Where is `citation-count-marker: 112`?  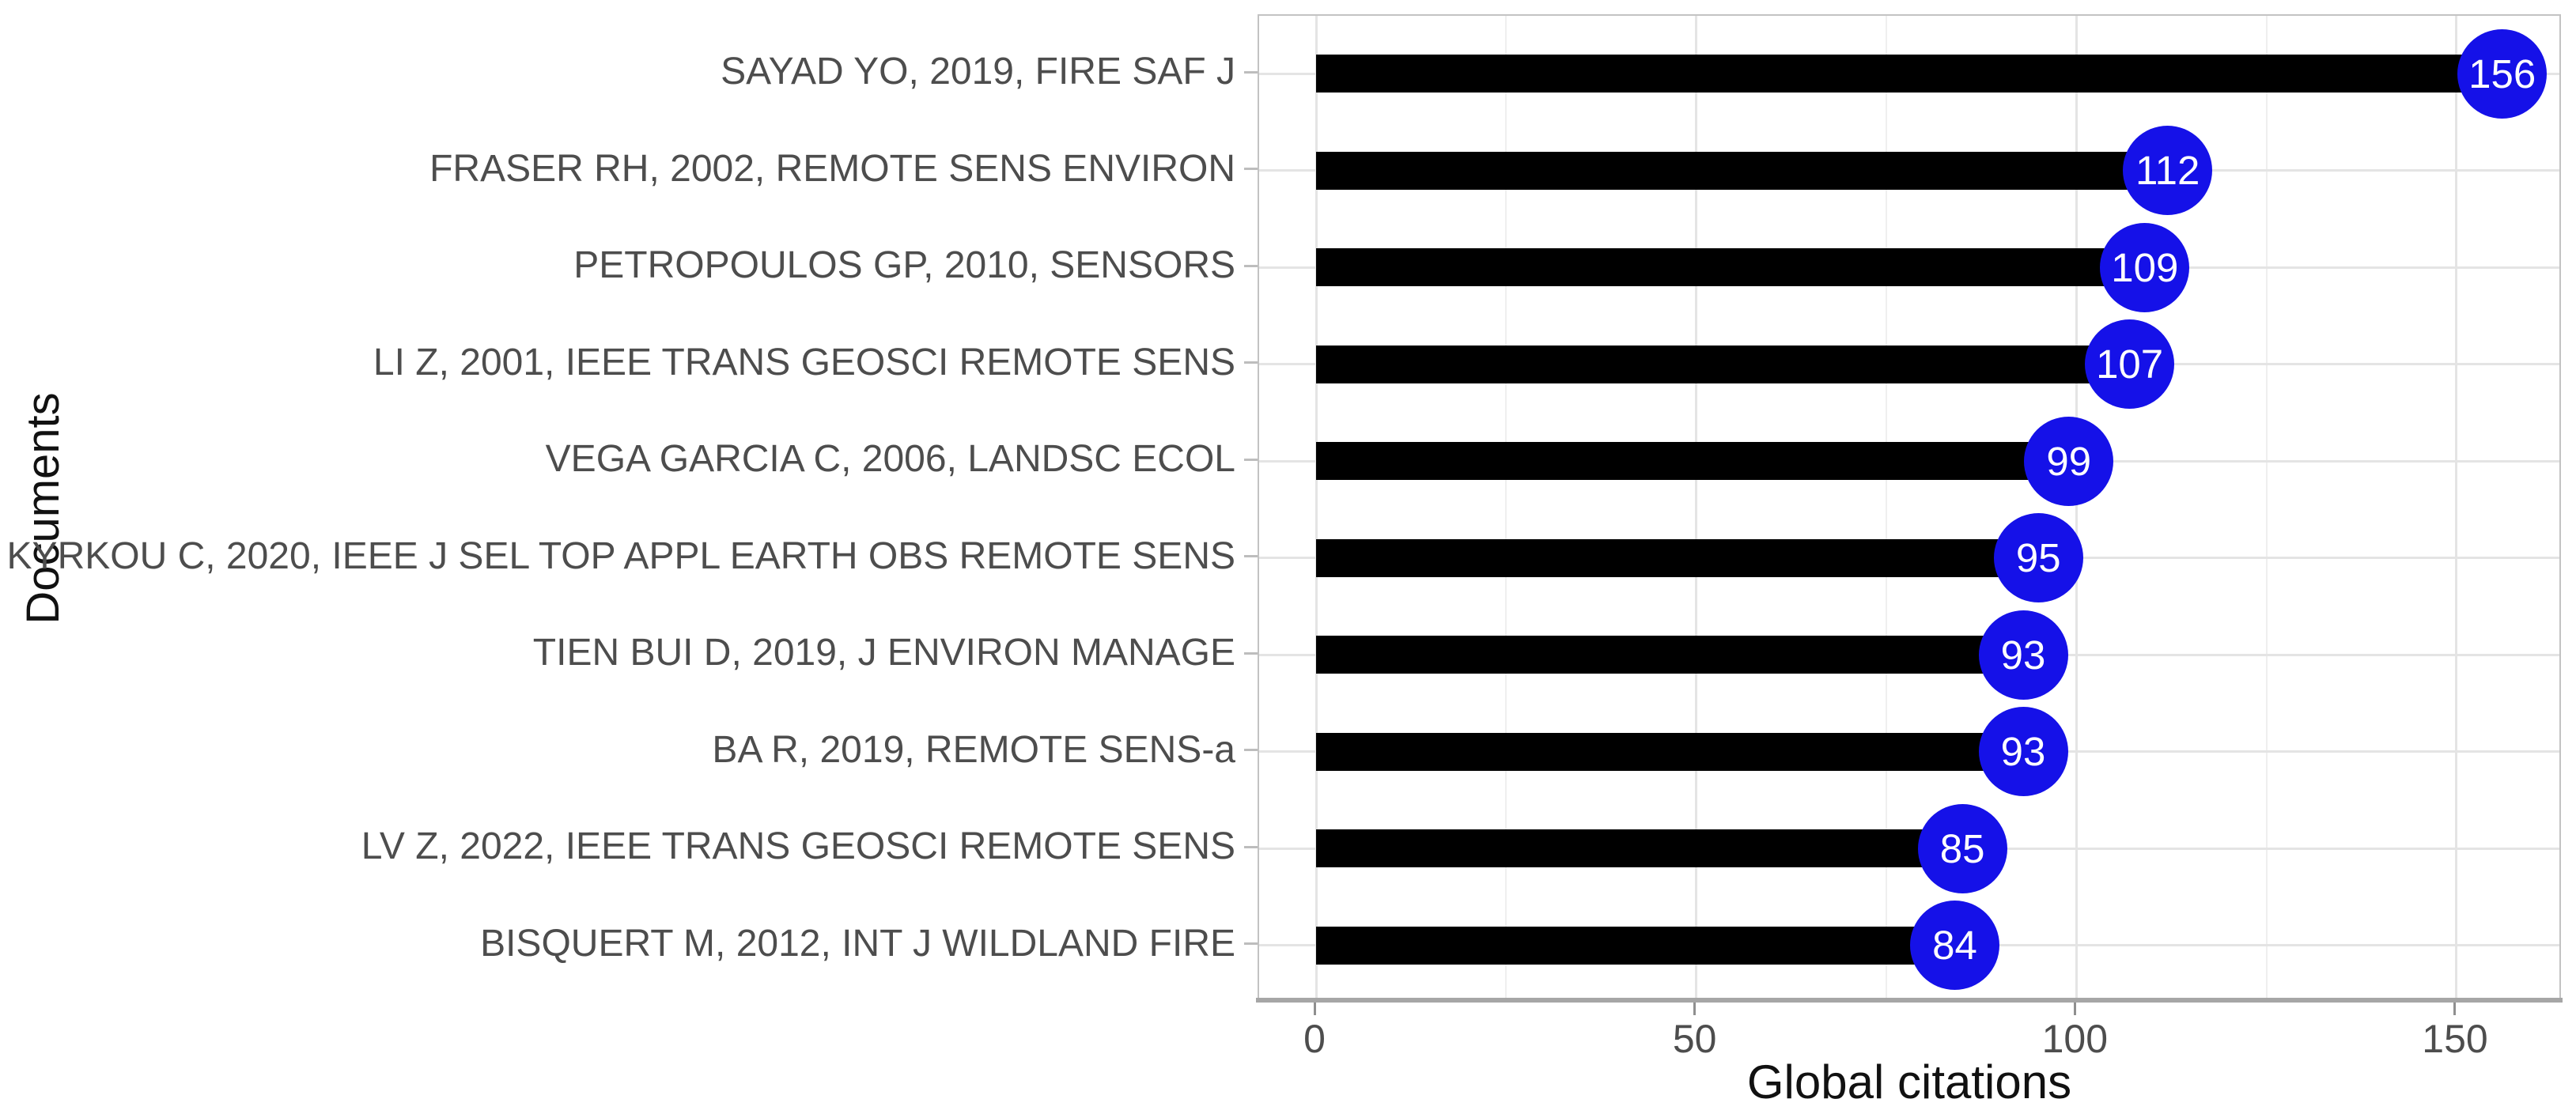
citation-count-marker: 112 is located at coordinates (2168, 171).